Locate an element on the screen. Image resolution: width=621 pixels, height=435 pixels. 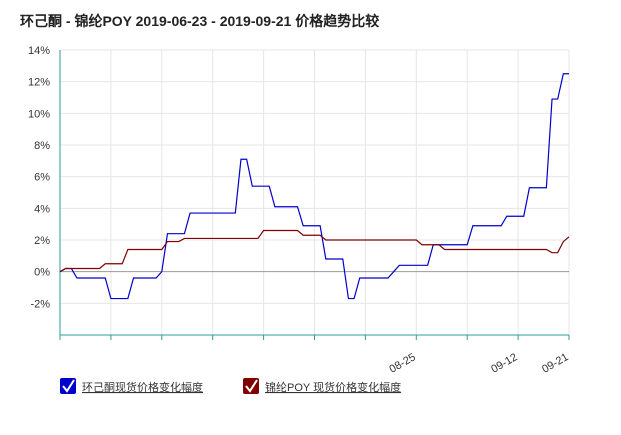
y-tick-label: 6% is located at coordinates (42, 178).